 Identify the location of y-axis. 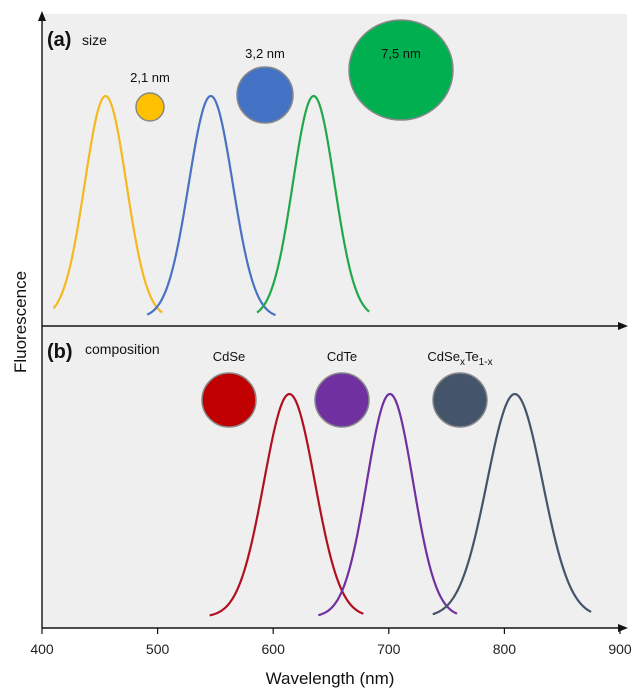
(42, 319).